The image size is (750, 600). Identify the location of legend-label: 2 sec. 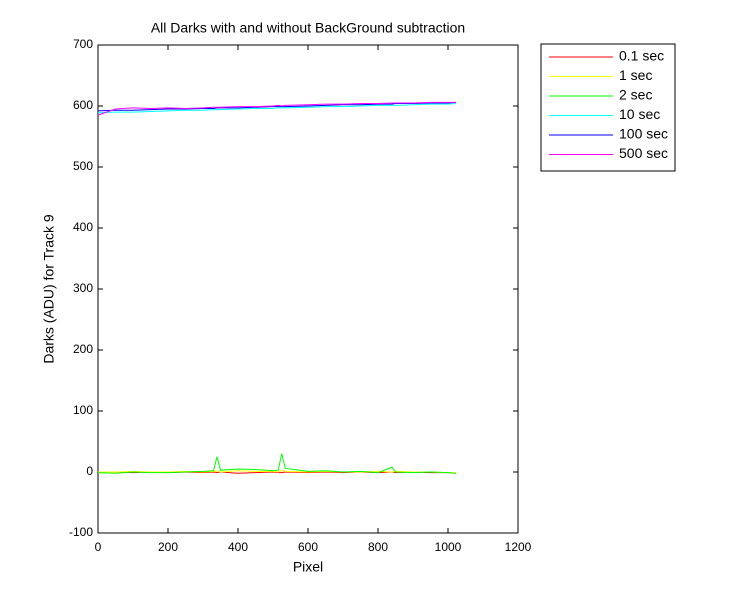
(635, 95).